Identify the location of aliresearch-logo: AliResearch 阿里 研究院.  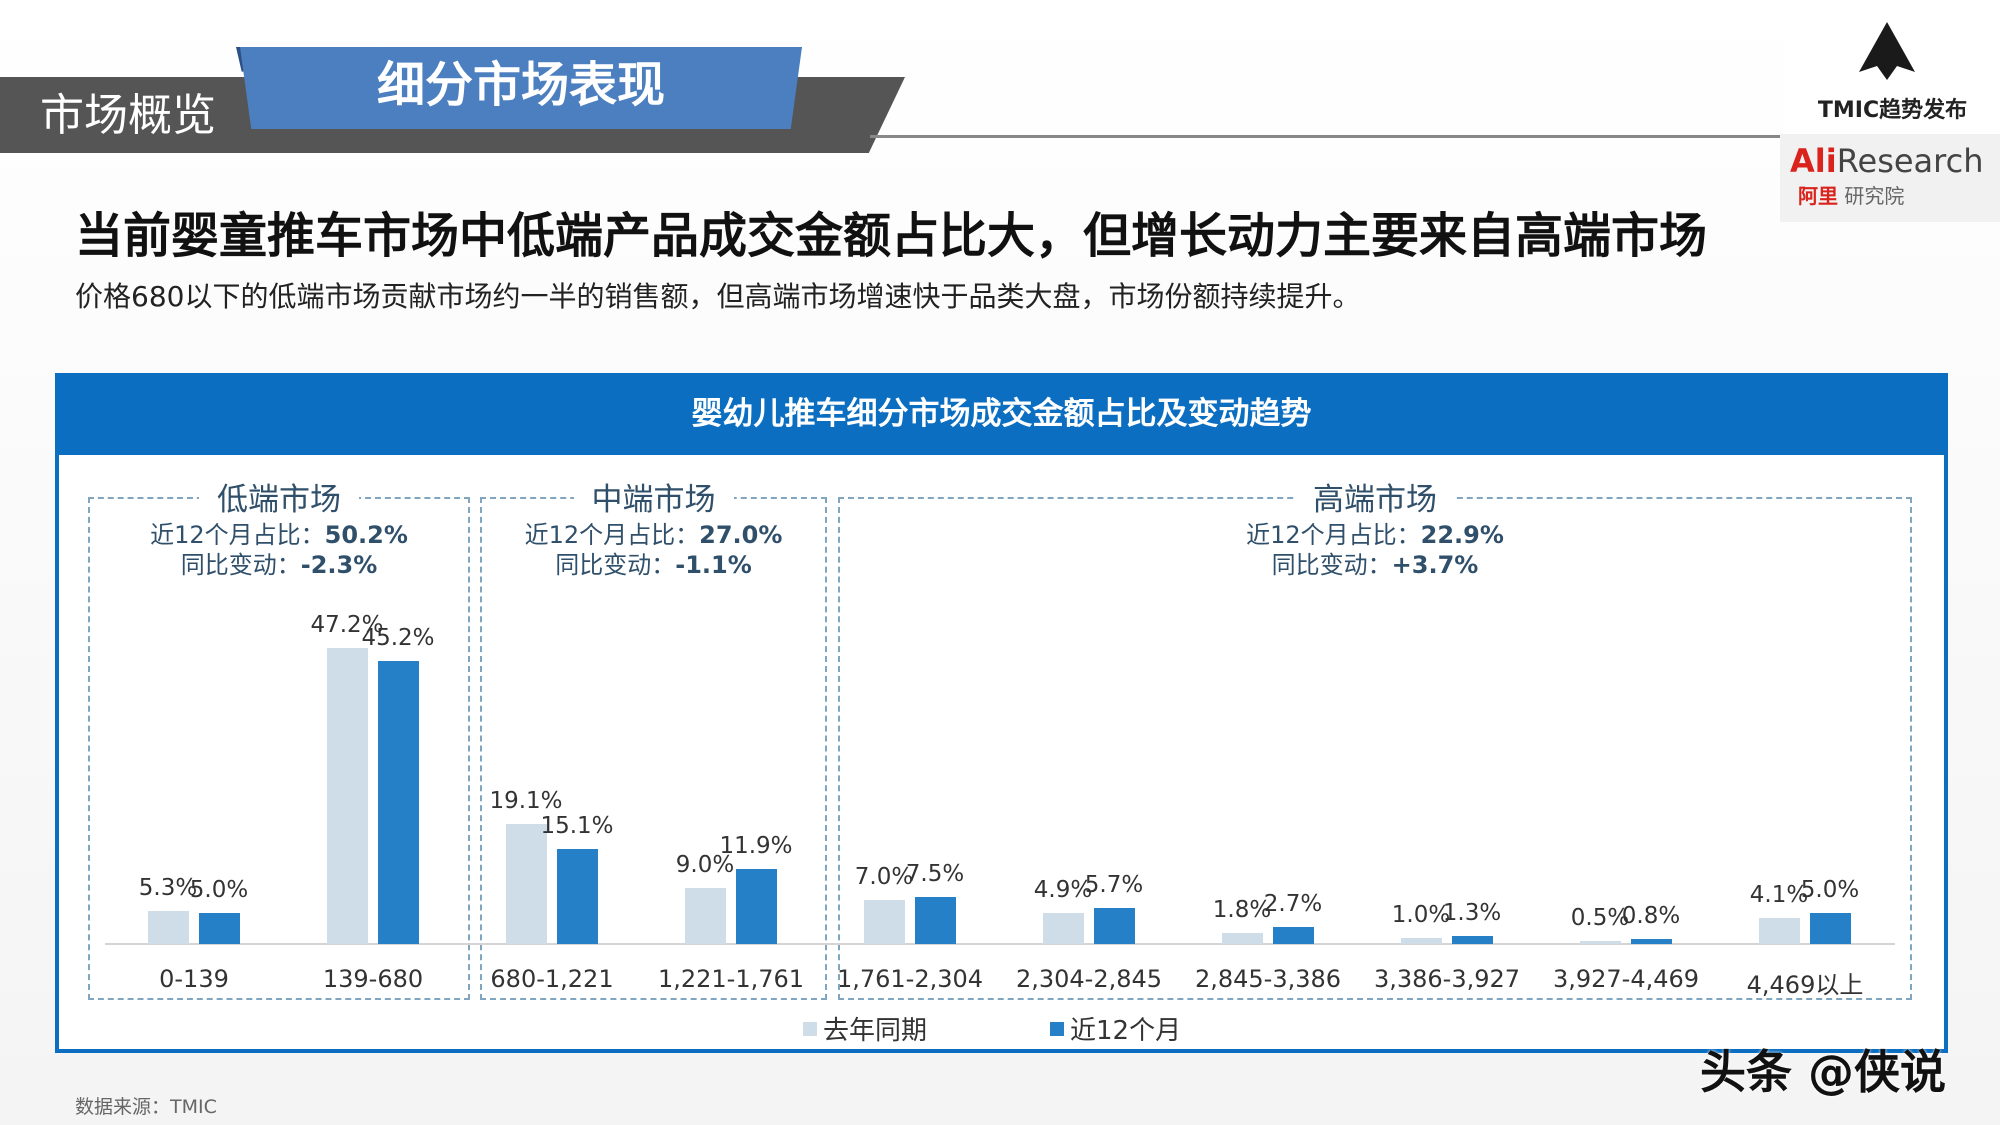
(1890, 178).